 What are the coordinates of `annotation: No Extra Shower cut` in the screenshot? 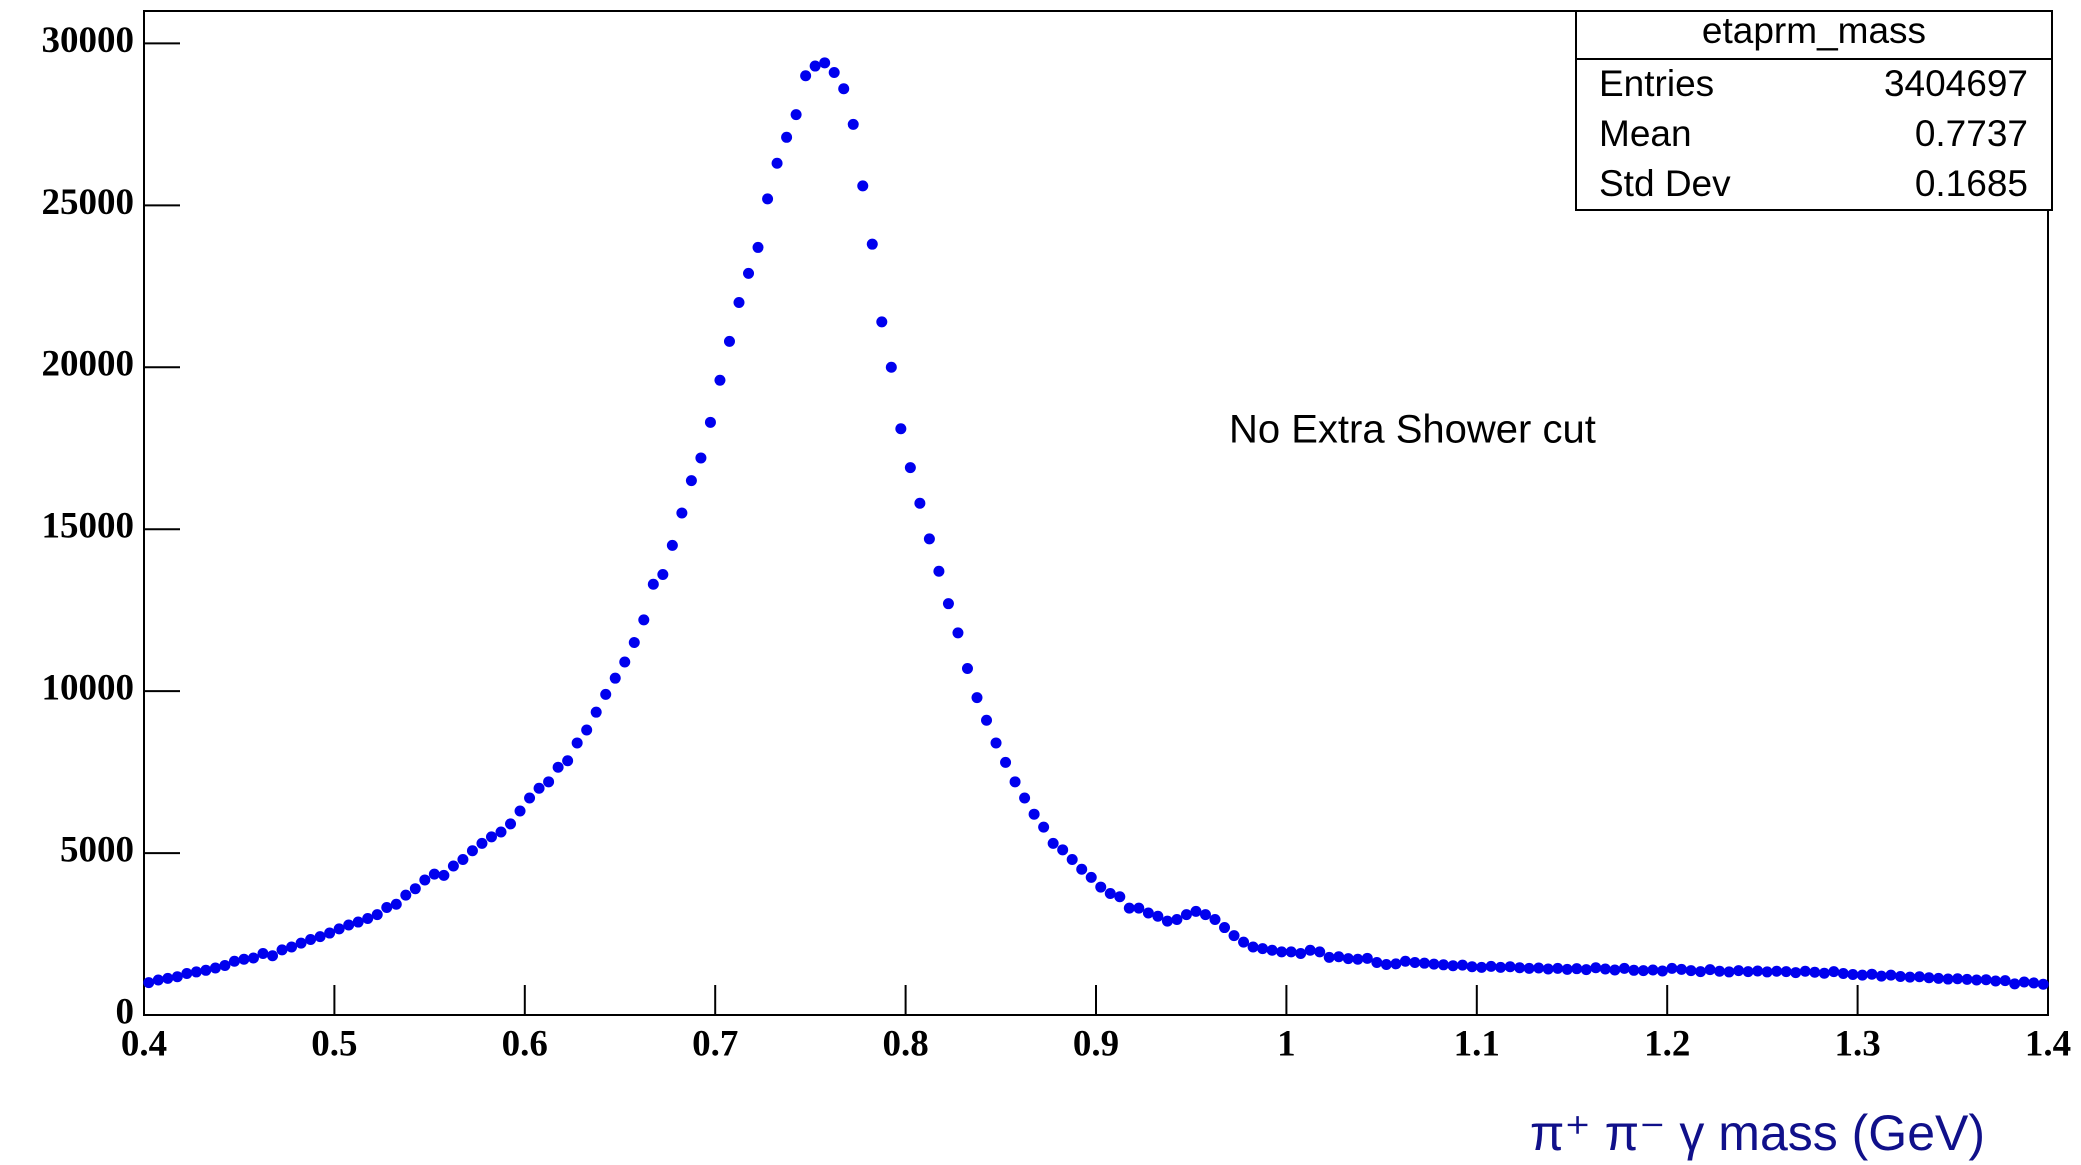 It's located at (1412, 430).